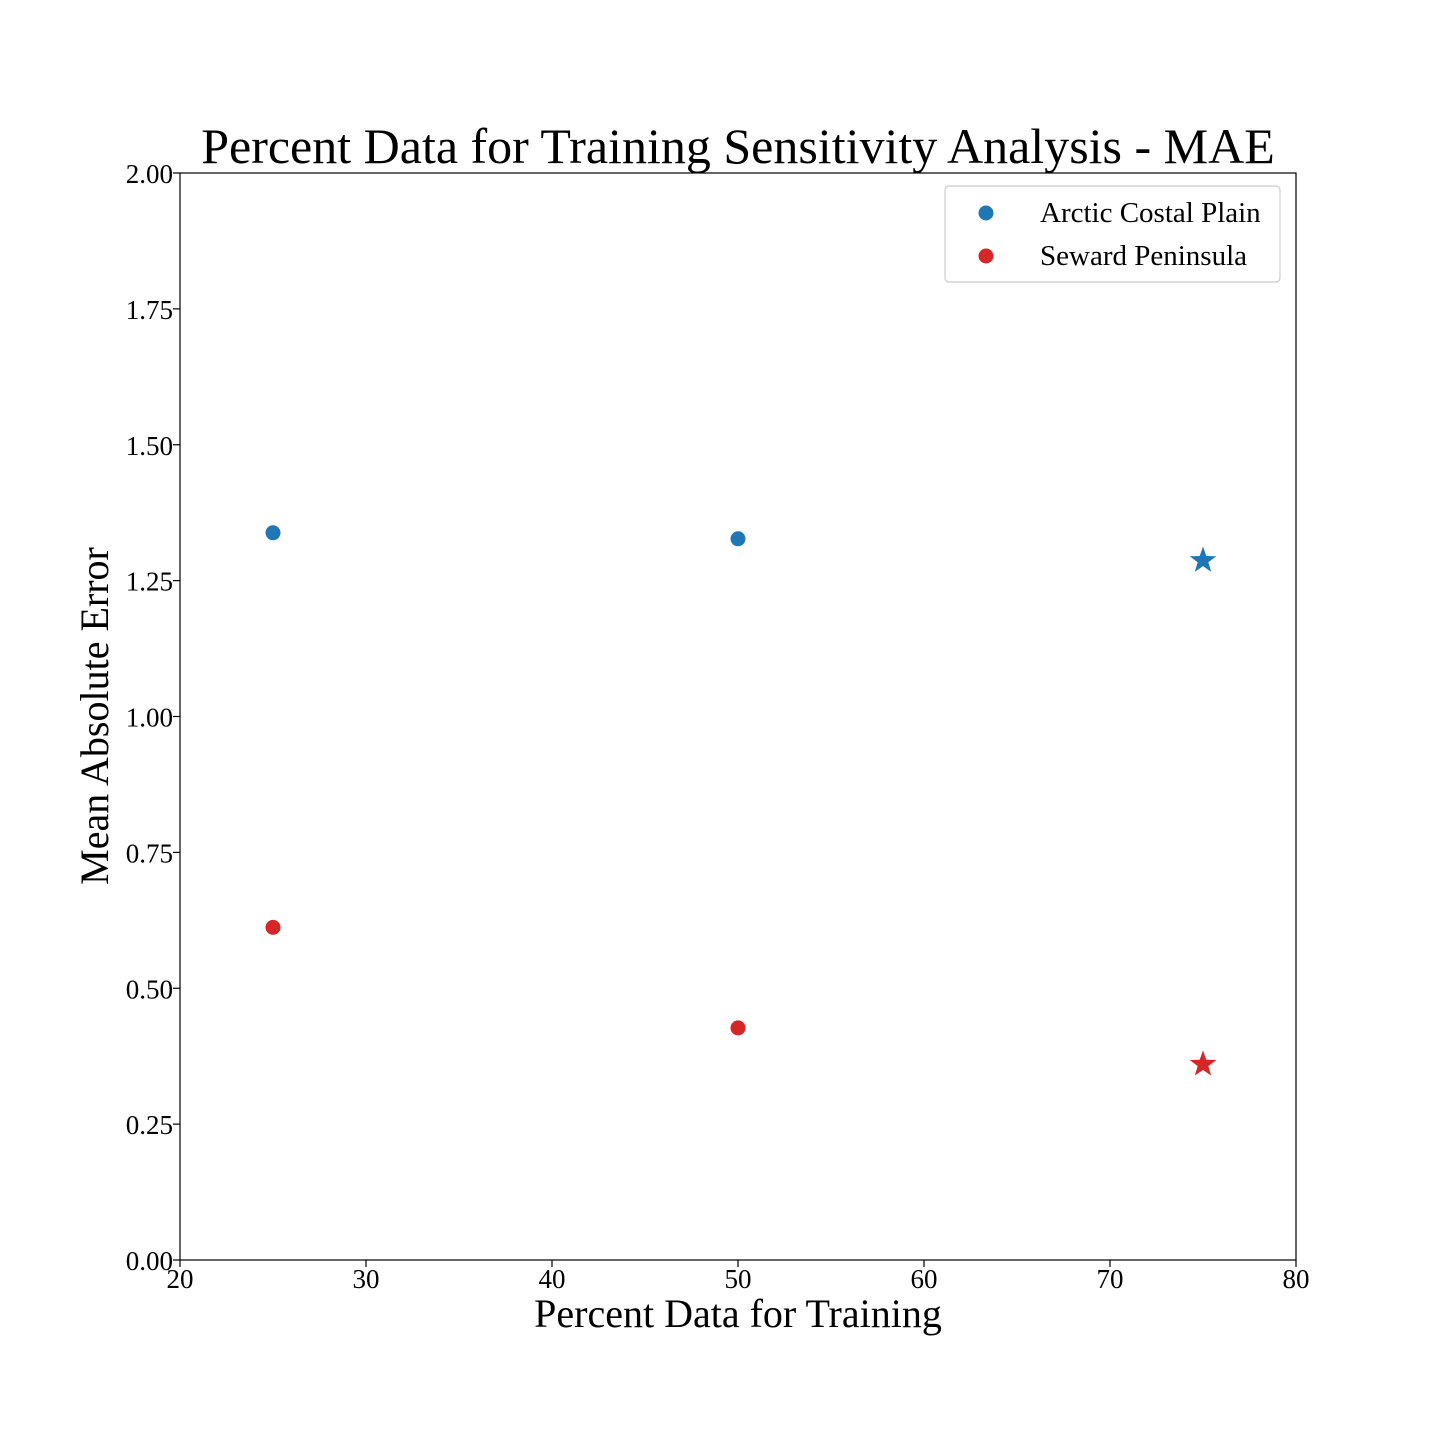  Describe the element at coordinates (149, 582) in the screenshot. I see `y-tick-label: 1.25` at that location.